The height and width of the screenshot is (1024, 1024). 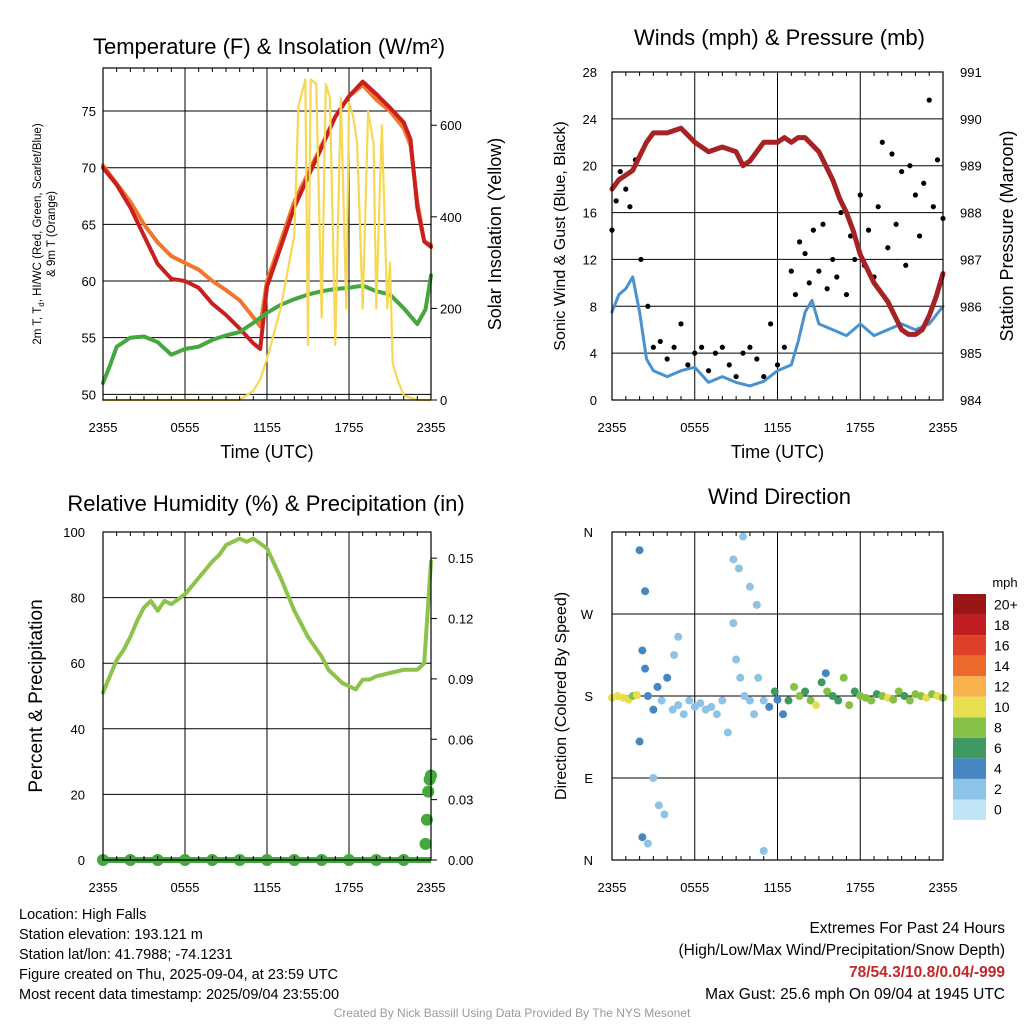 What do you see at coordinates (998, 728) in the screenshot?
I see `colorbar-label: 8` at bounding box center [998, 728].